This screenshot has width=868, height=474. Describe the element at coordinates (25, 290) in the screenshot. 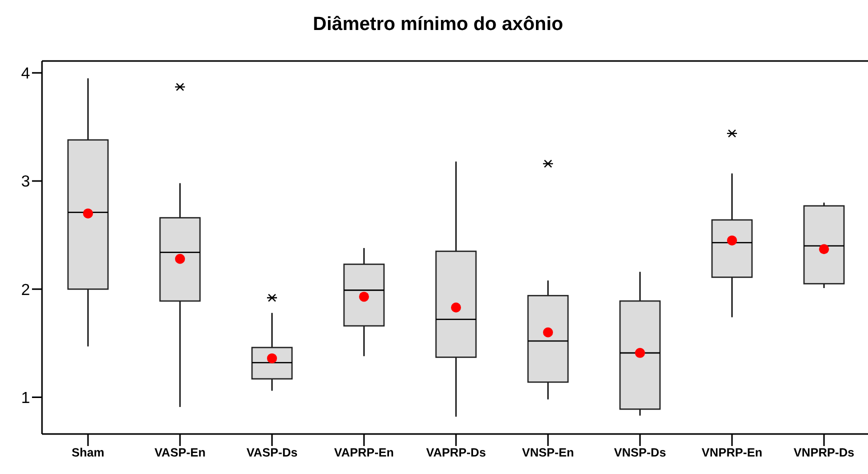

I see `y-tick-label: 2` at that location.